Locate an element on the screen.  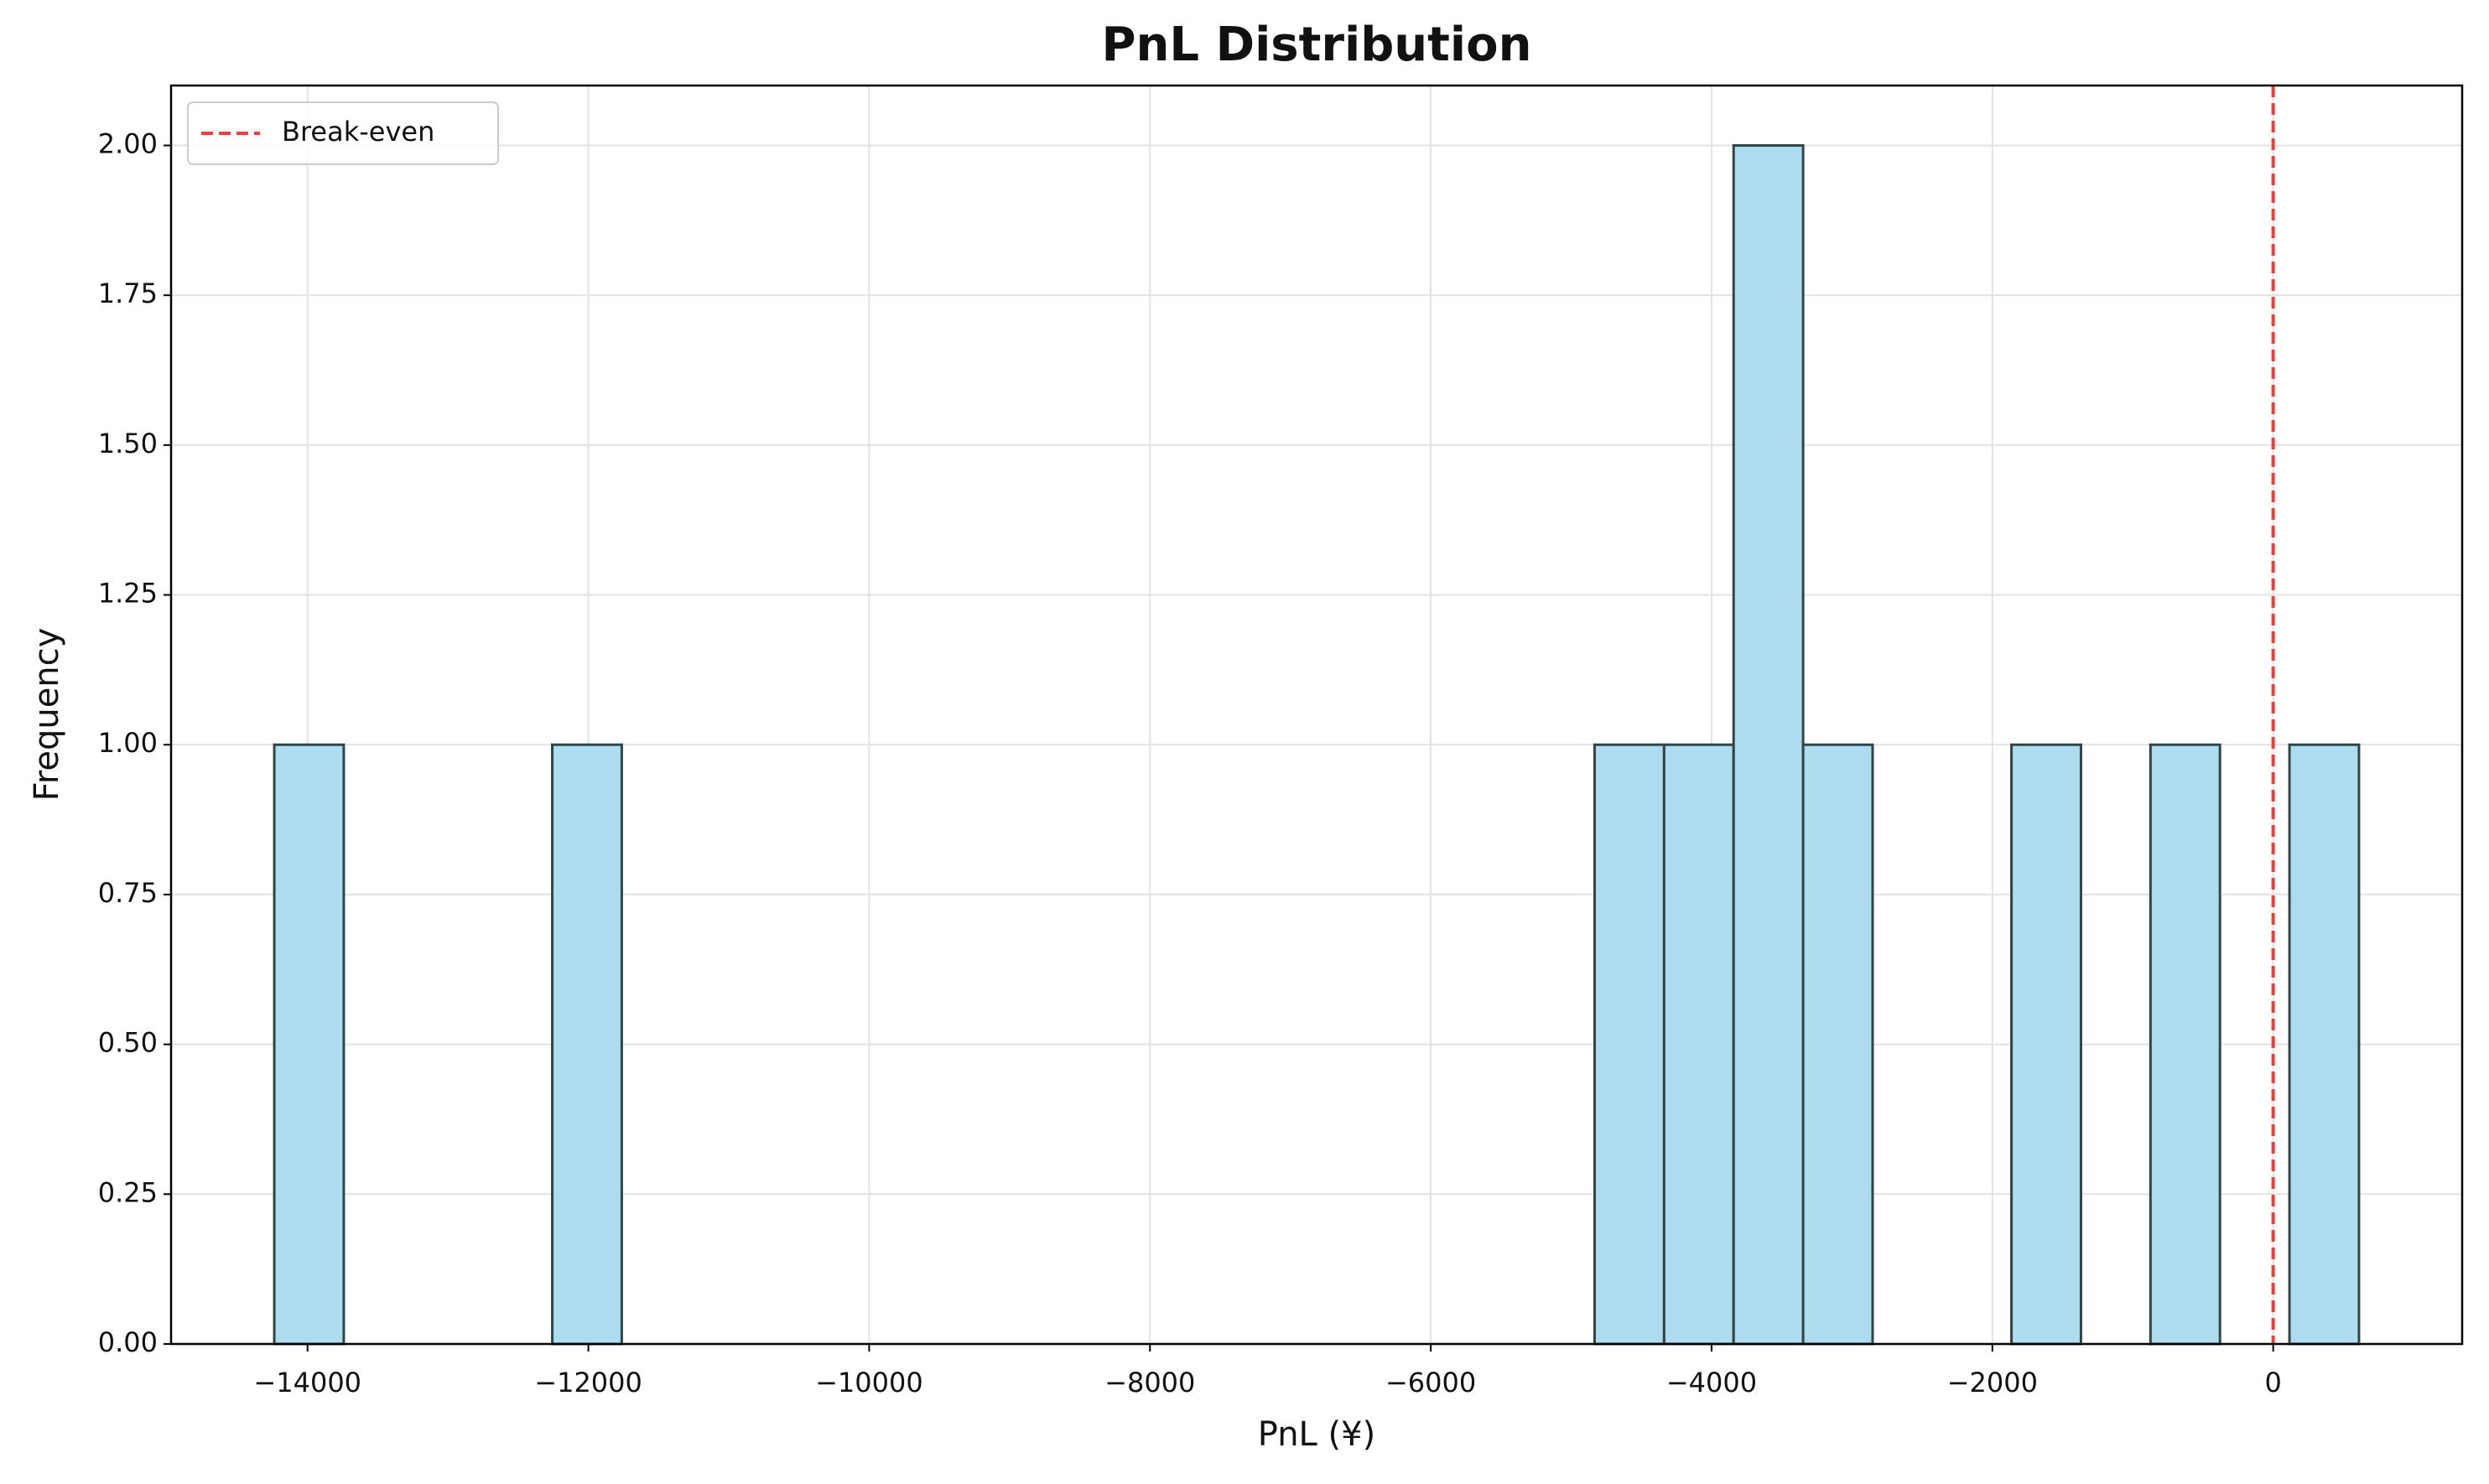
y-tick-label: 0.75 is located at coordinates (128, 893).